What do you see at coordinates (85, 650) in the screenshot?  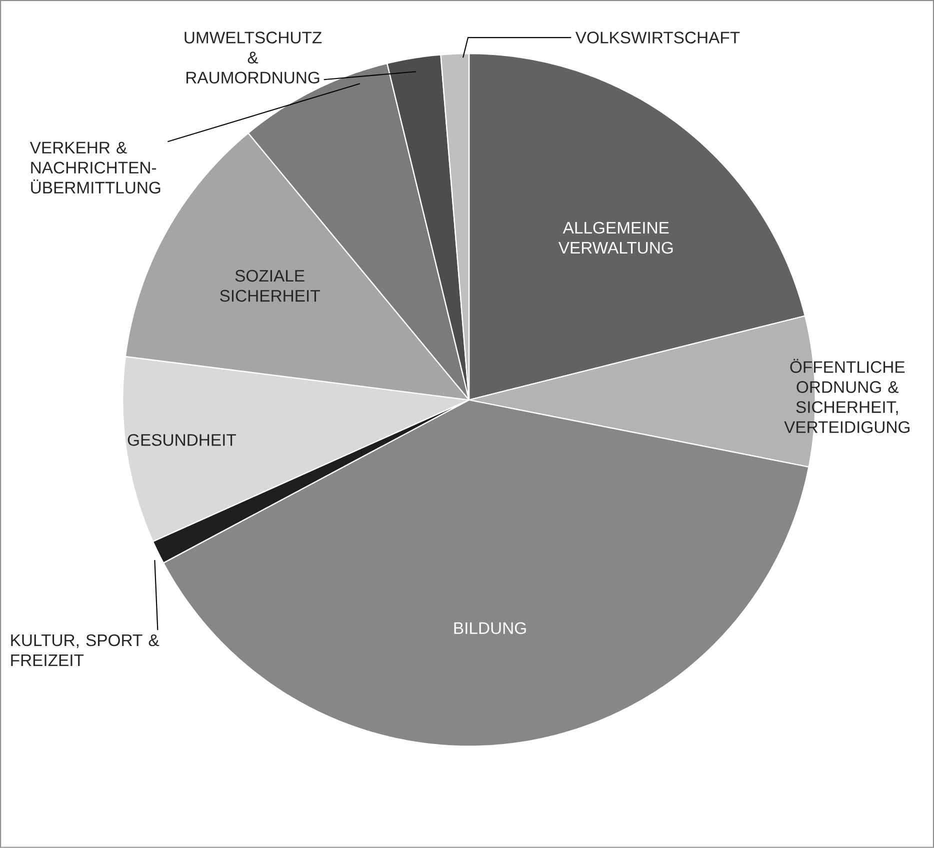 I see `slice-label: KULTUR, SPORT & FREIZEIT` at bounding box center [85, 650].